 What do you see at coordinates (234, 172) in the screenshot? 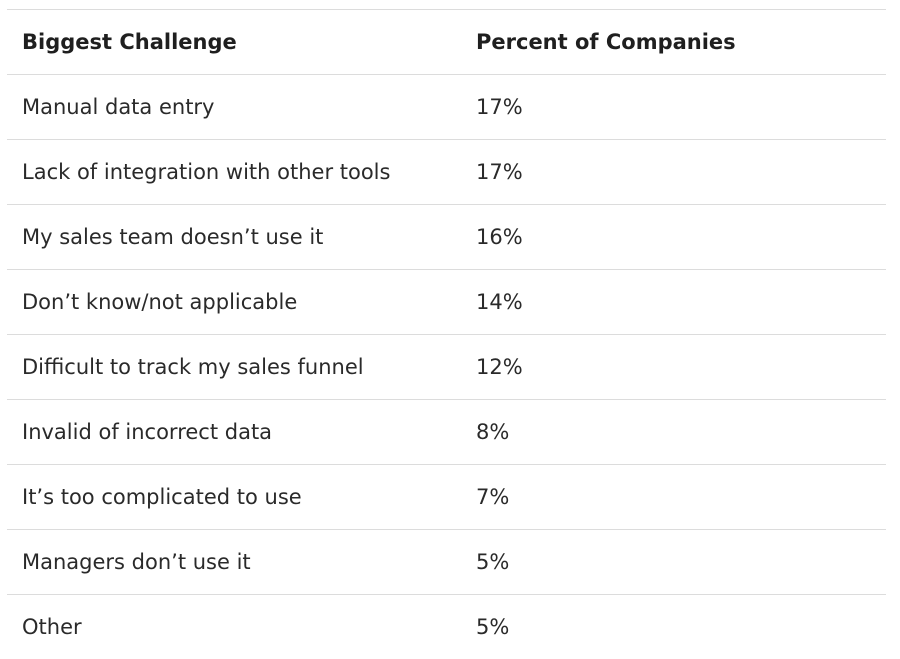
I see `challenge-cell: Lack of integration with other tools` at bounding box center [234, 172].